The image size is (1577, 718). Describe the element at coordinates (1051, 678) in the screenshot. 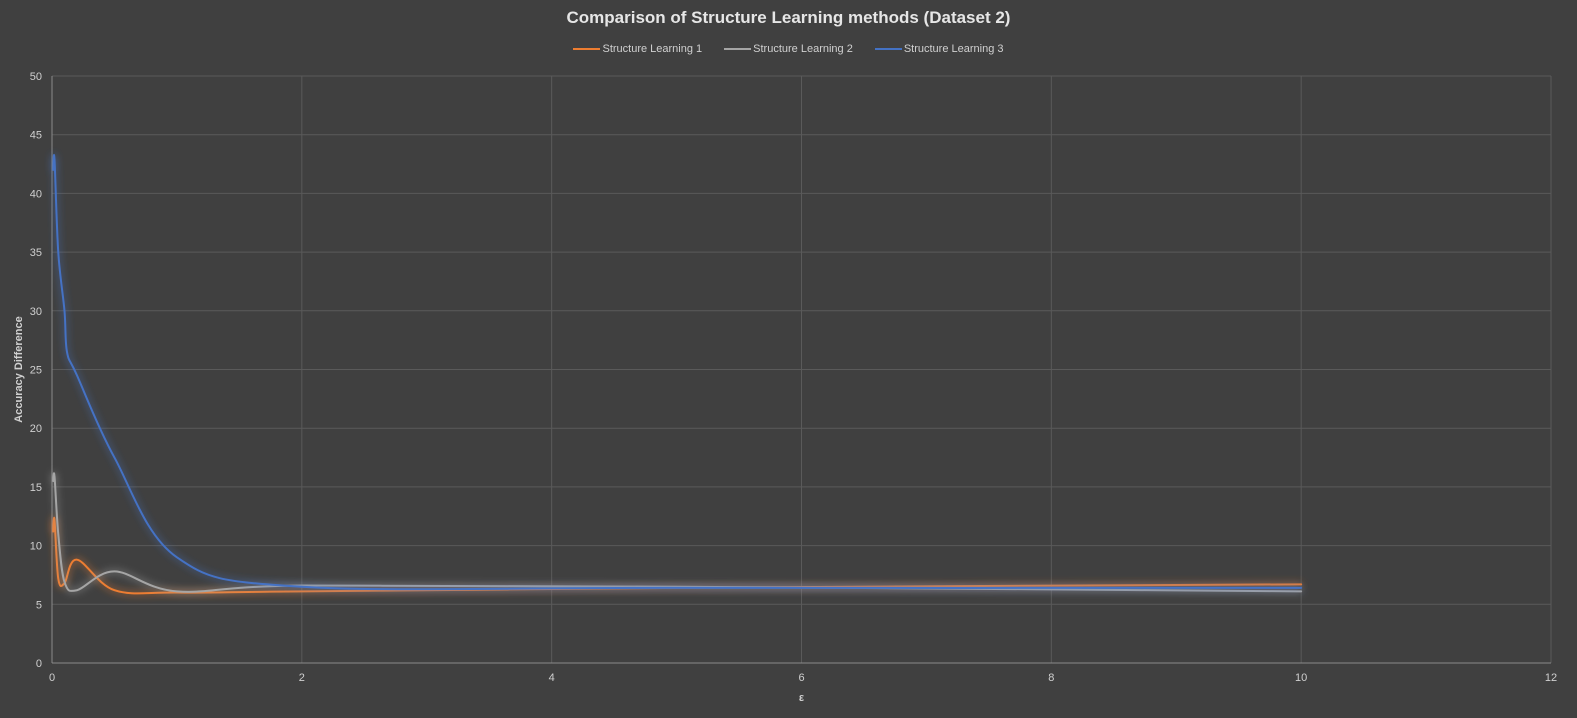

I see `x-tick-label: 8` at that location.